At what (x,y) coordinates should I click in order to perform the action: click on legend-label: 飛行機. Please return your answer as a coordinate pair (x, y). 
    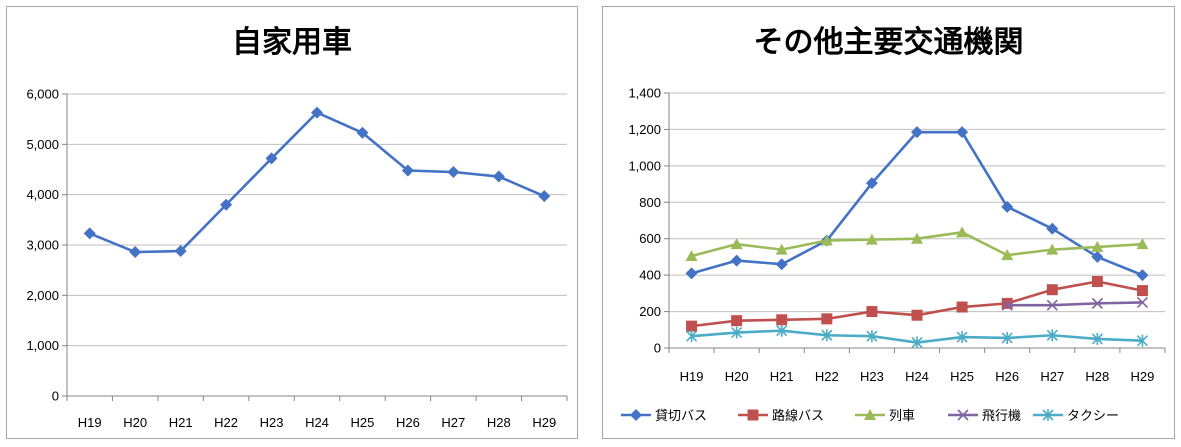
    Looking at the image, I should click on (1001, 416).